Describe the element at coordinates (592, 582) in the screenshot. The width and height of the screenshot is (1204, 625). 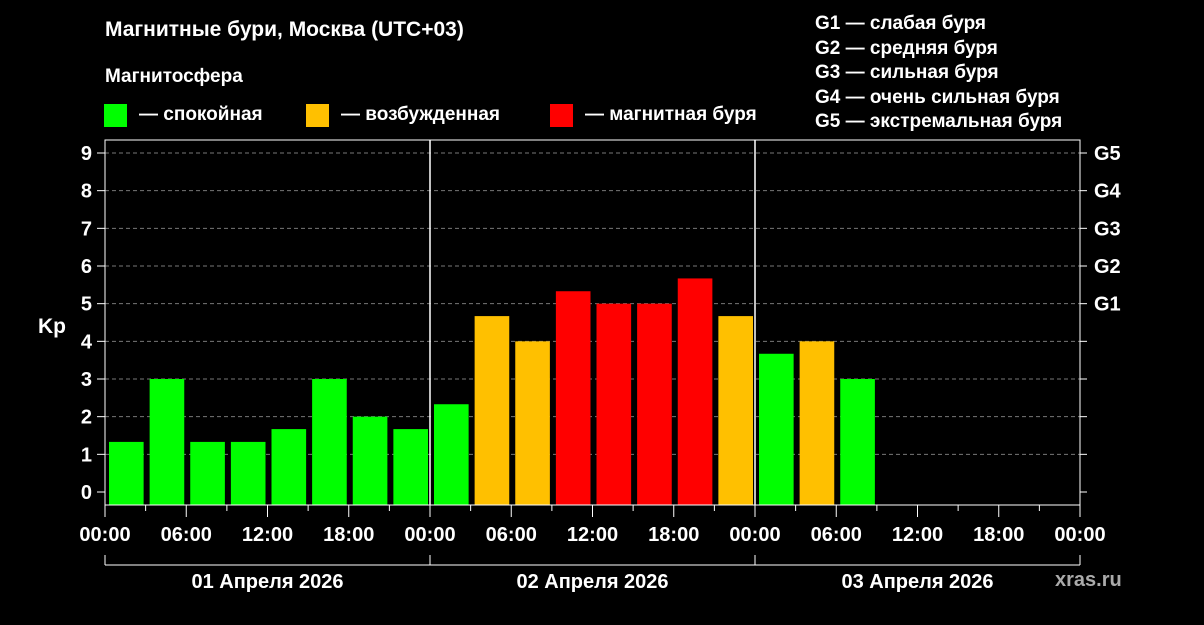
I see `day-label: 02 Апреля 2026` at that location.